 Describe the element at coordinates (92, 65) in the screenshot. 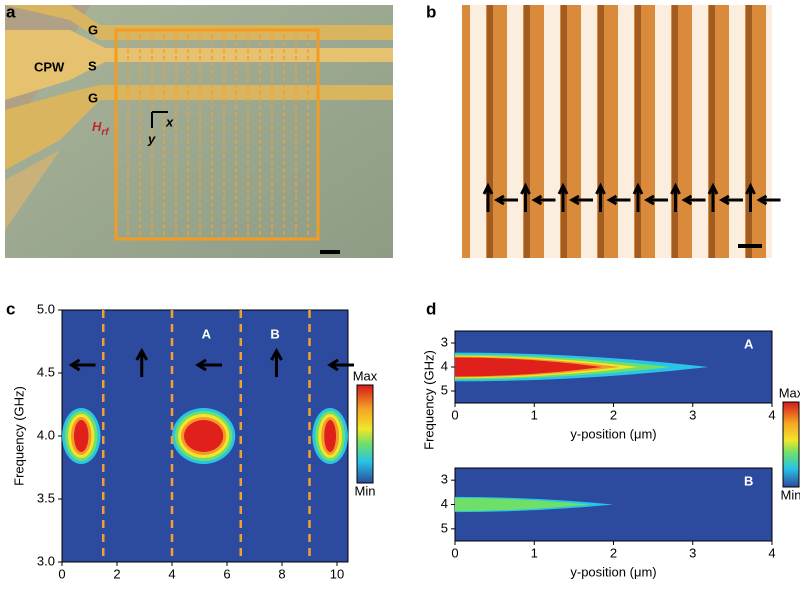

I see `line-label: S` at that location.